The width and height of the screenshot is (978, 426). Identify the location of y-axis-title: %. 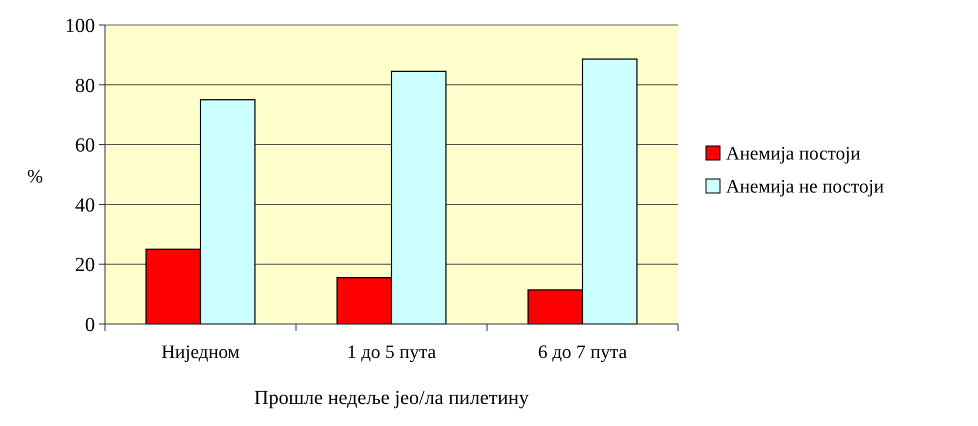
(35, 177).